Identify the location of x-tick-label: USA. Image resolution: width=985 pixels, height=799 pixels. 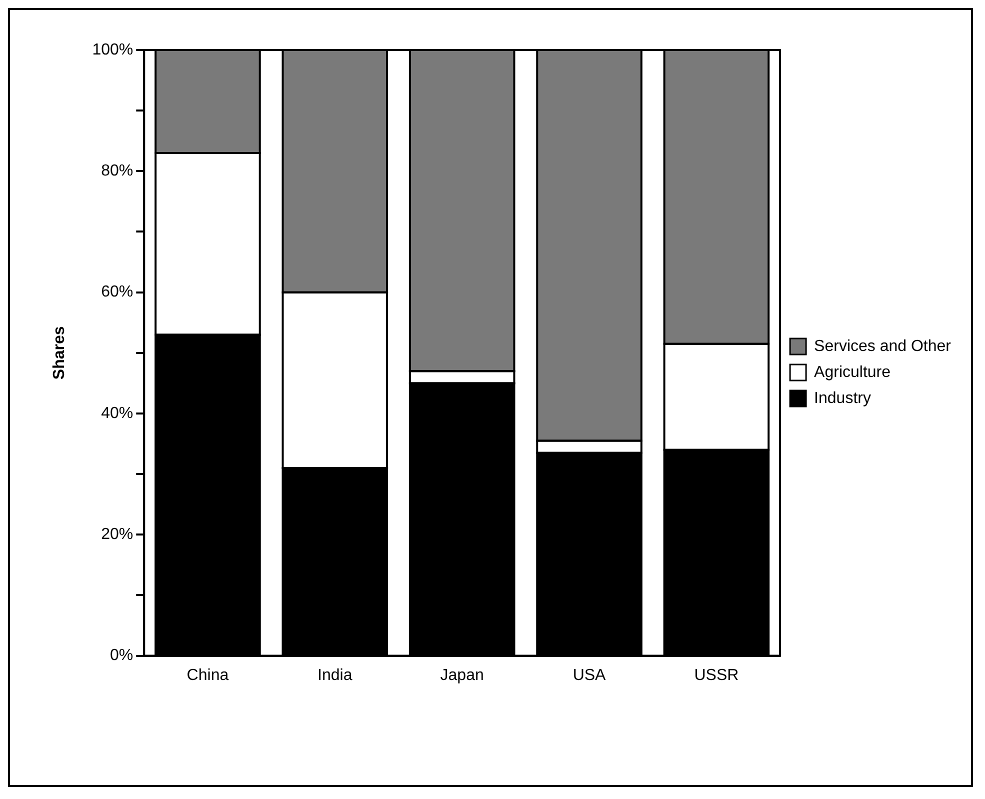
(589, 675).